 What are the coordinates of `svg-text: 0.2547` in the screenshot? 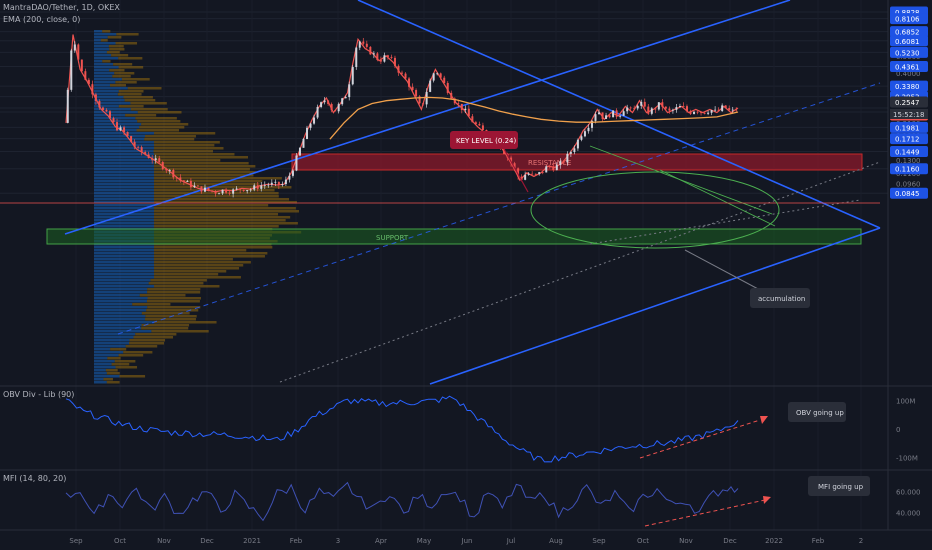 It's located at (907, 103).